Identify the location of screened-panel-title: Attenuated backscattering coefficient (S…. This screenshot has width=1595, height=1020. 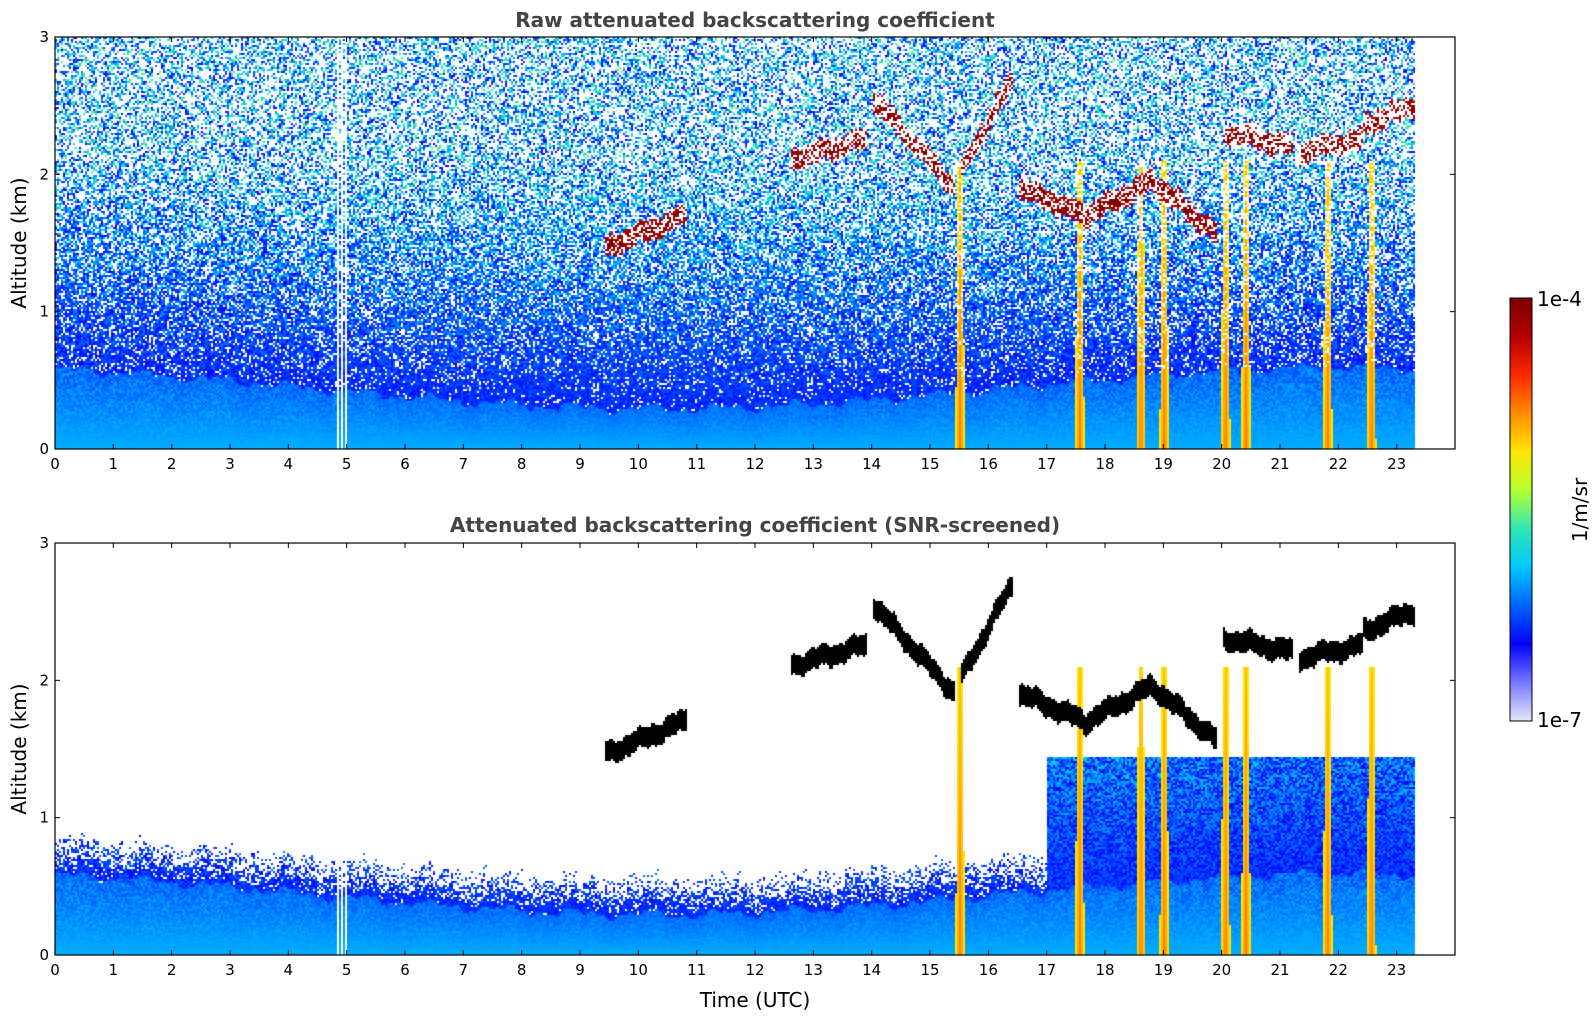
(755, 525).